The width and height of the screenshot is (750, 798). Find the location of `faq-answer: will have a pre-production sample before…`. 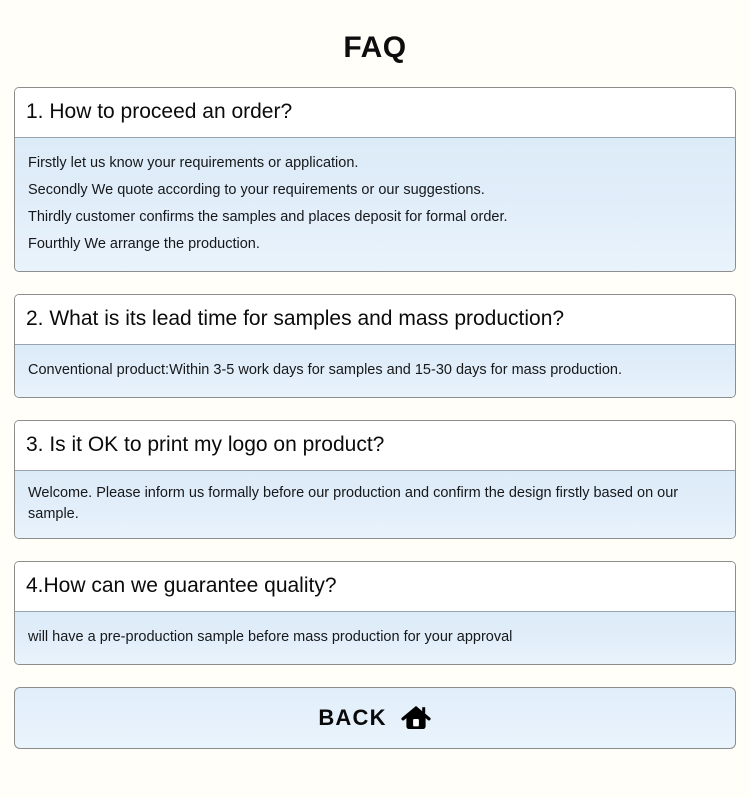

faq-answer: will have a pre-production sample before… is located at coordinates (375, 638).